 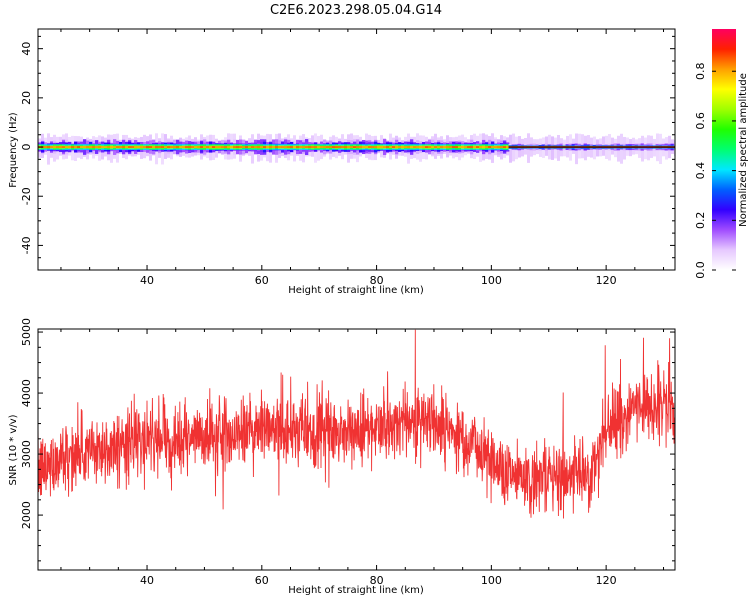 I want to click on spectrogram-xtick-label: 80, so click(x=377, y=280).